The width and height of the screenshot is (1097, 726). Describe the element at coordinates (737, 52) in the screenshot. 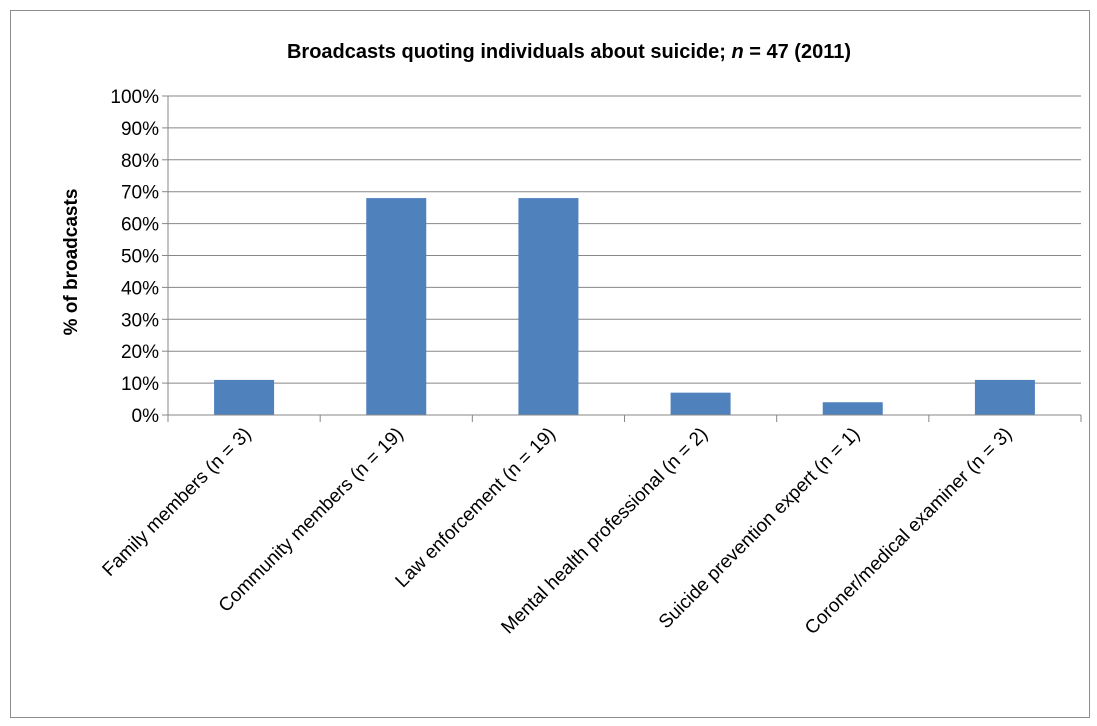

I see `chart-title-n: n` at that location.